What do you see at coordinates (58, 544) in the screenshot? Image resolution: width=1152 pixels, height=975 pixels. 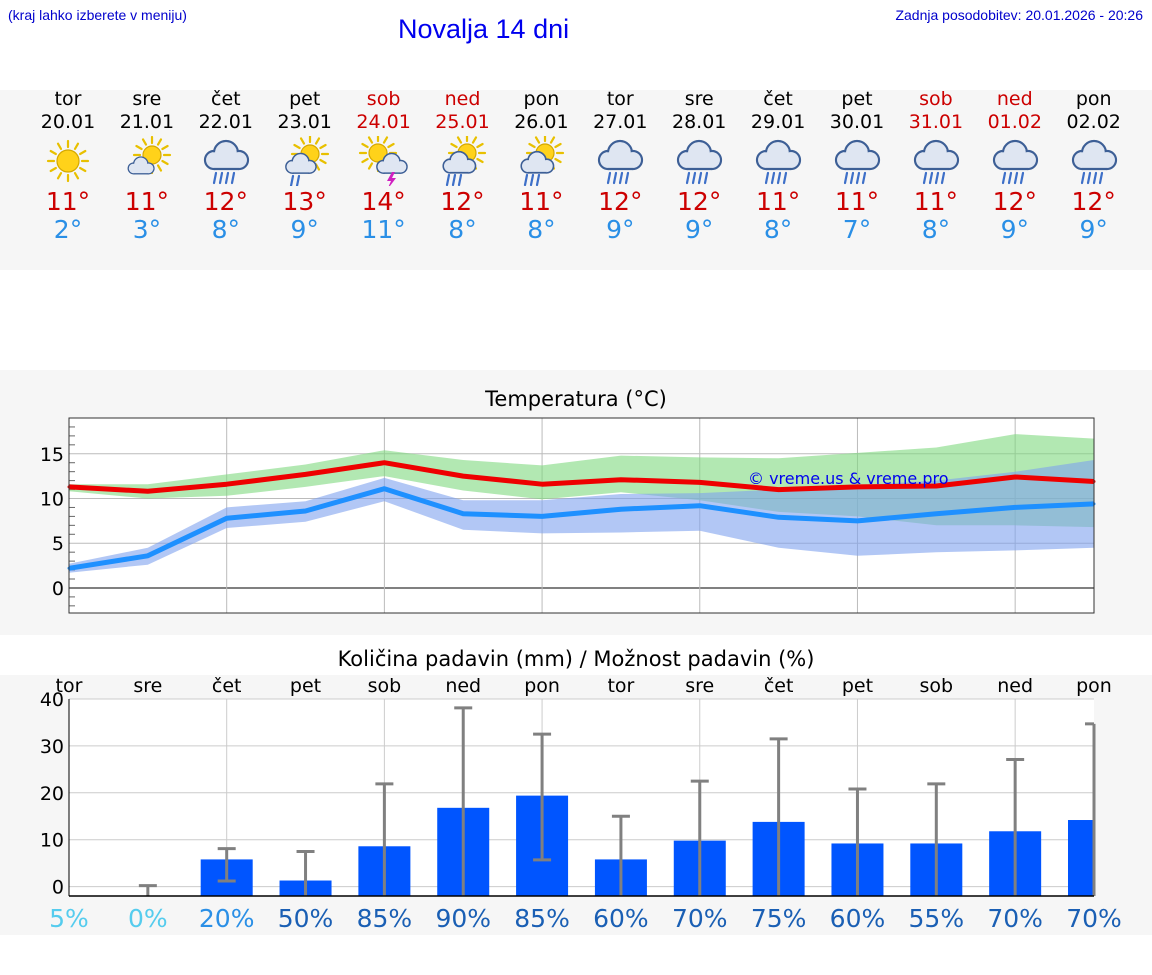 I see `y-tick-label: 5` at bounding box center [58, 544].